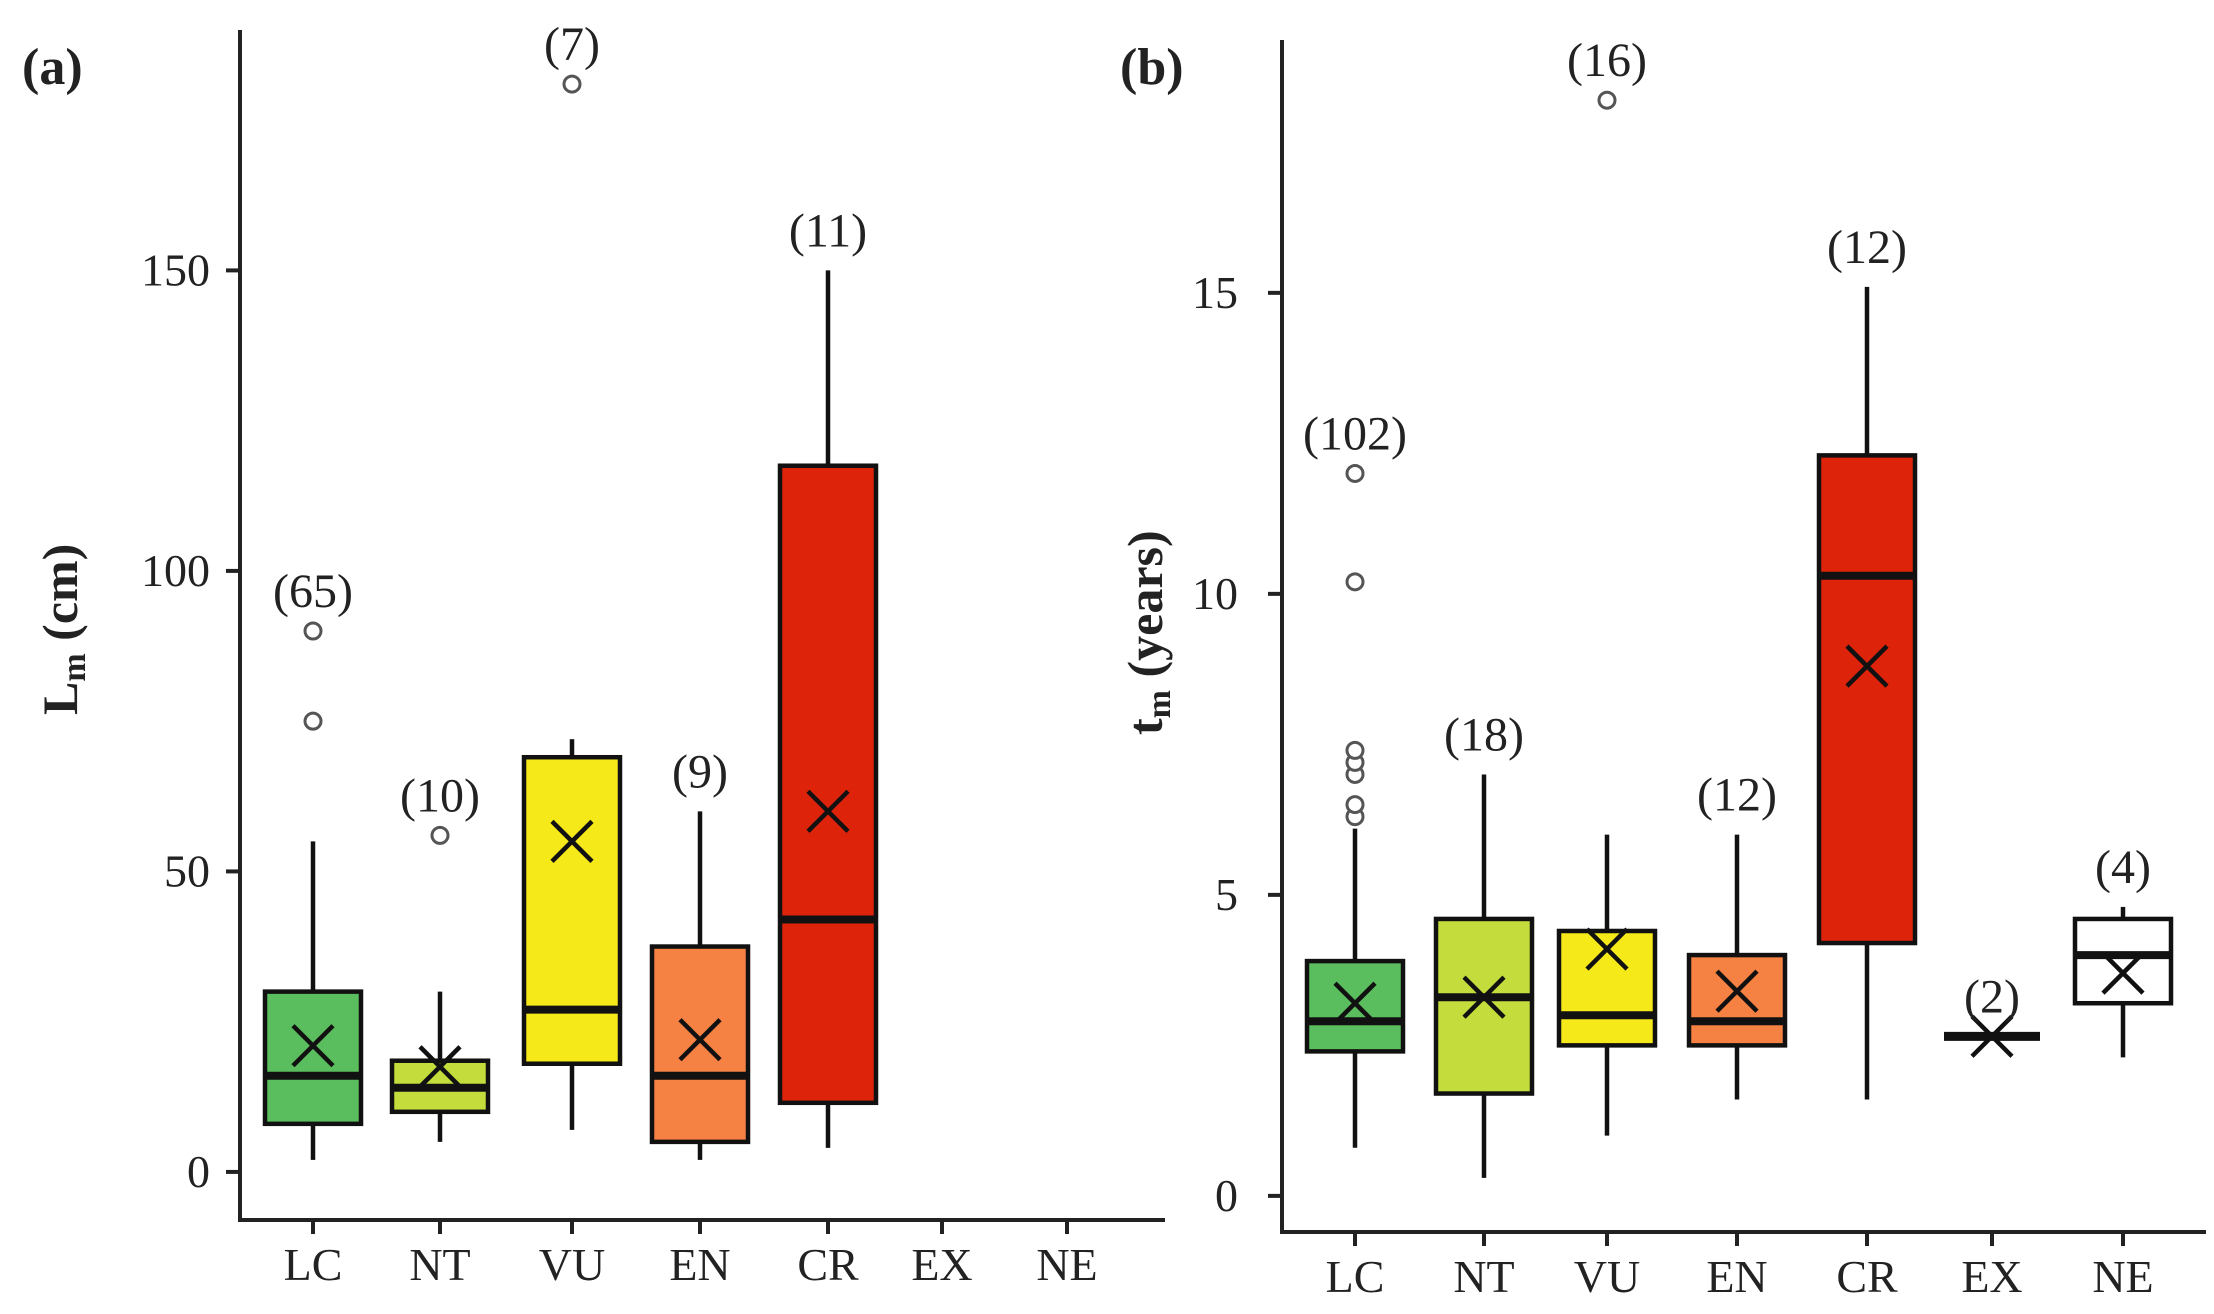 The image size is (2214, 1314). I want to click on panel-a-ylabel-main: L, so click(60, 698).